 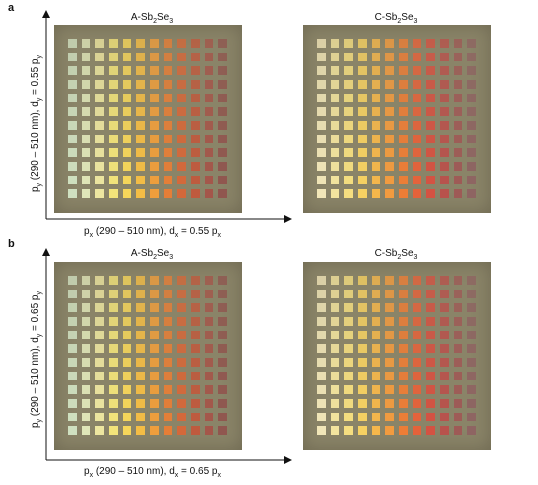 I want to click on sample-photo-a-amorphous, so click(x=148, y=119).